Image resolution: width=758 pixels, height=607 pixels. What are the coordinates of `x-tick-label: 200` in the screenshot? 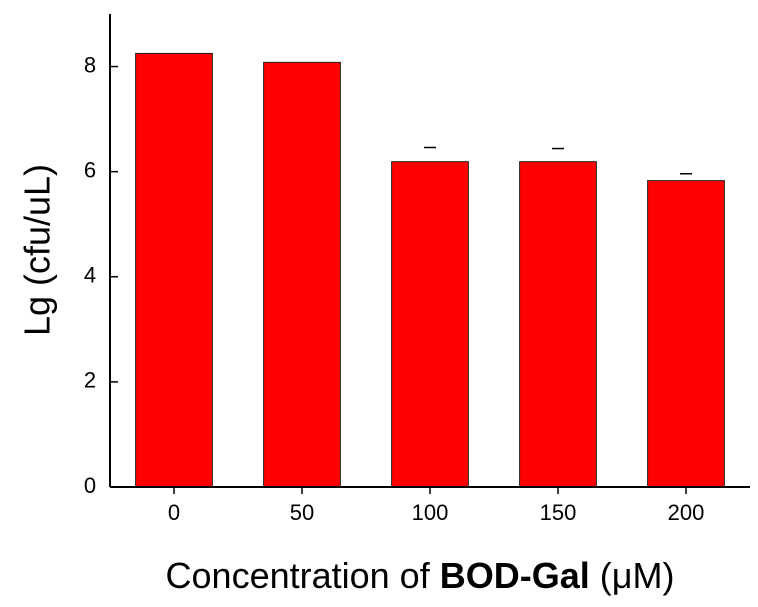 It's located at (686, 512).